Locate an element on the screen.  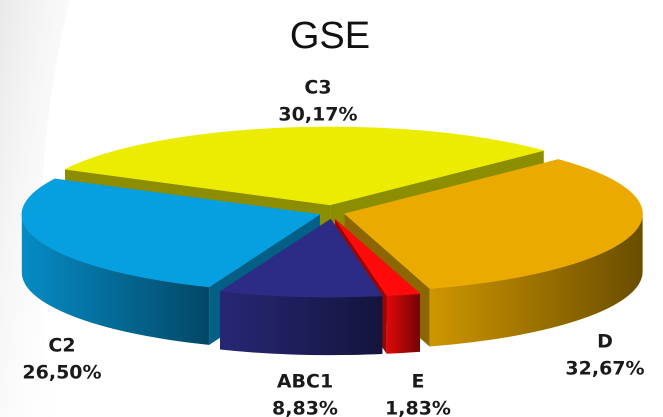
value-label: 1,83% is located at coordinates (418, 407).